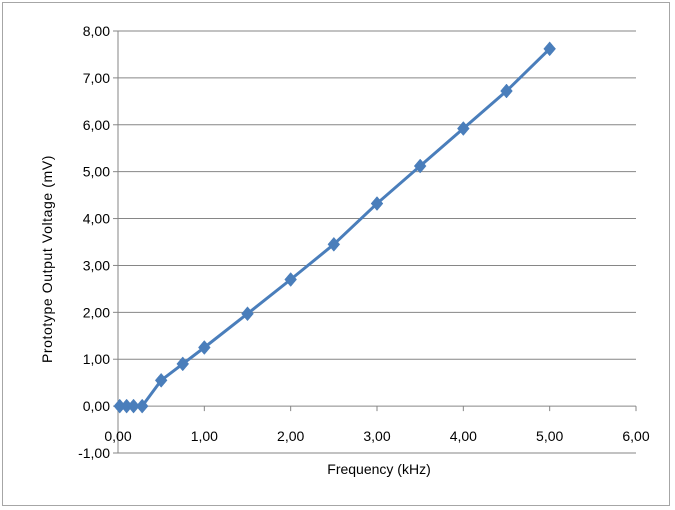  I want to click on y-tick-label: 0,00, so click(96, 406).